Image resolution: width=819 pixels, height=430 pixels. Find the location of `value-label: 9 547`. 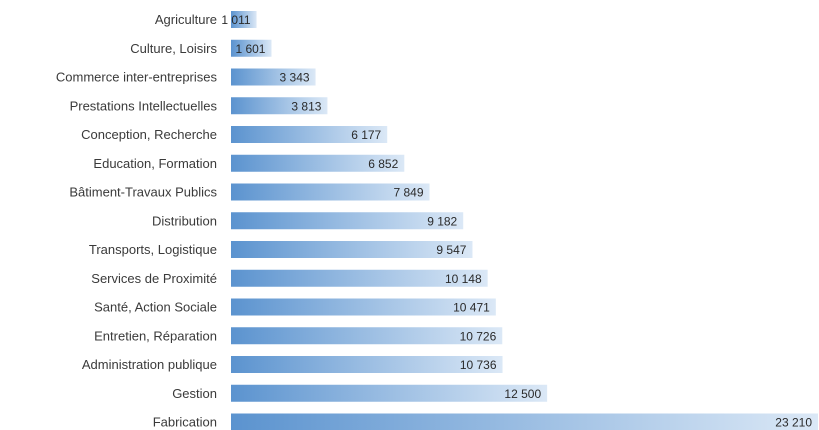

value-label: 9 547 is located at coordinates (451, 250).